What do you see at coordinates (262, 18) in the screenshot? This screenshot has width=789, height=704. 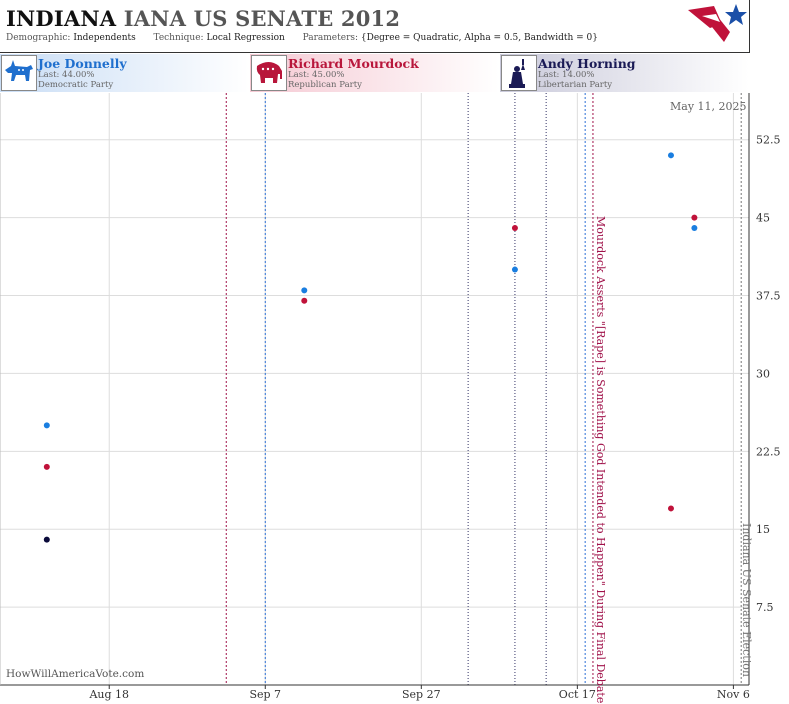 I see `title-race: IANA US SENATE 2012` at bounding box center [262, 18].